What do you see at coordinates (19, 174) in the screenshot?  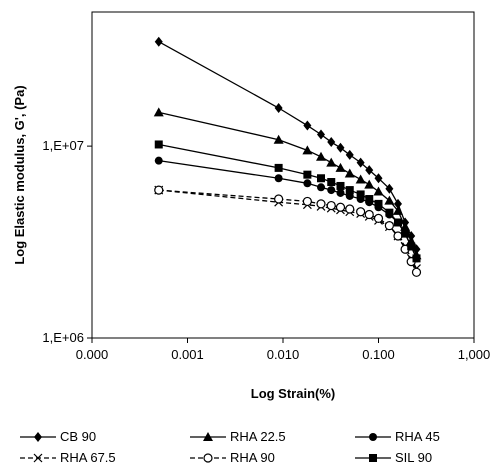 I see `y-axis-title: Log Elastic modulus, G', (Pa)` at bounding box center [19, 174].